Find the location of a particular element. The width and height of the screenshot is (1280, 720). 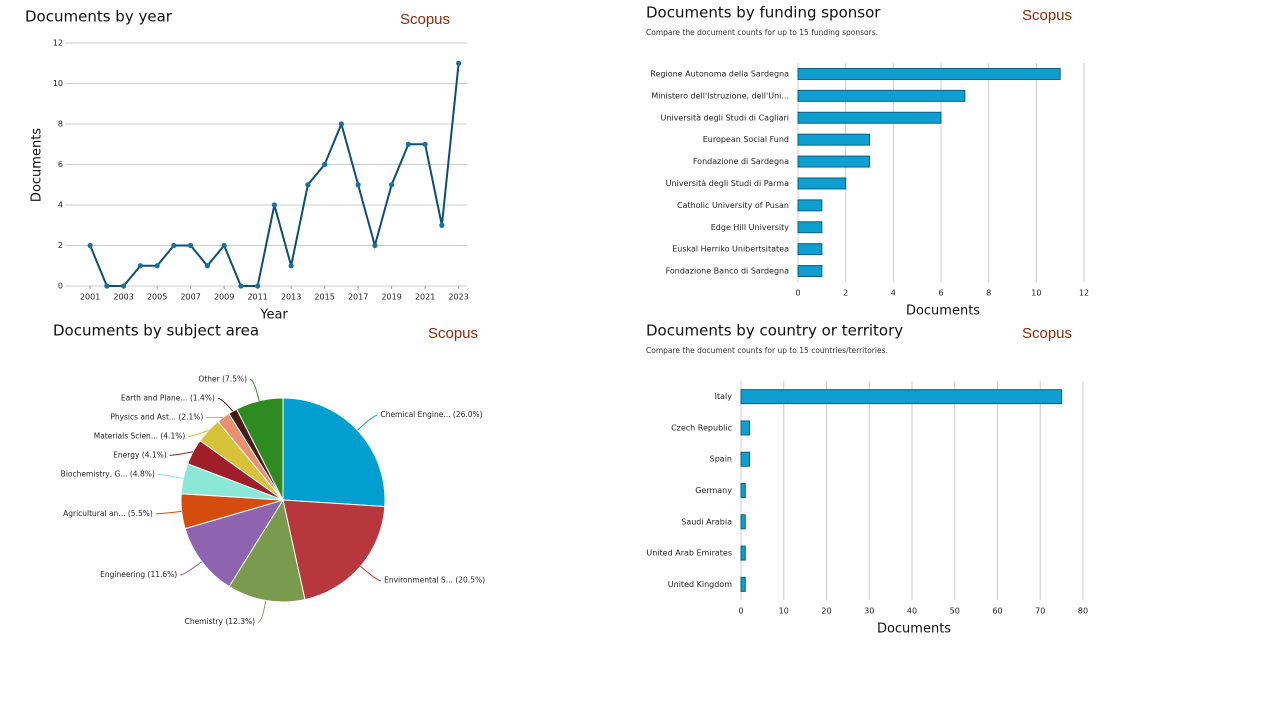

category-label: European Social Fund is located at coordinates (746, 139).